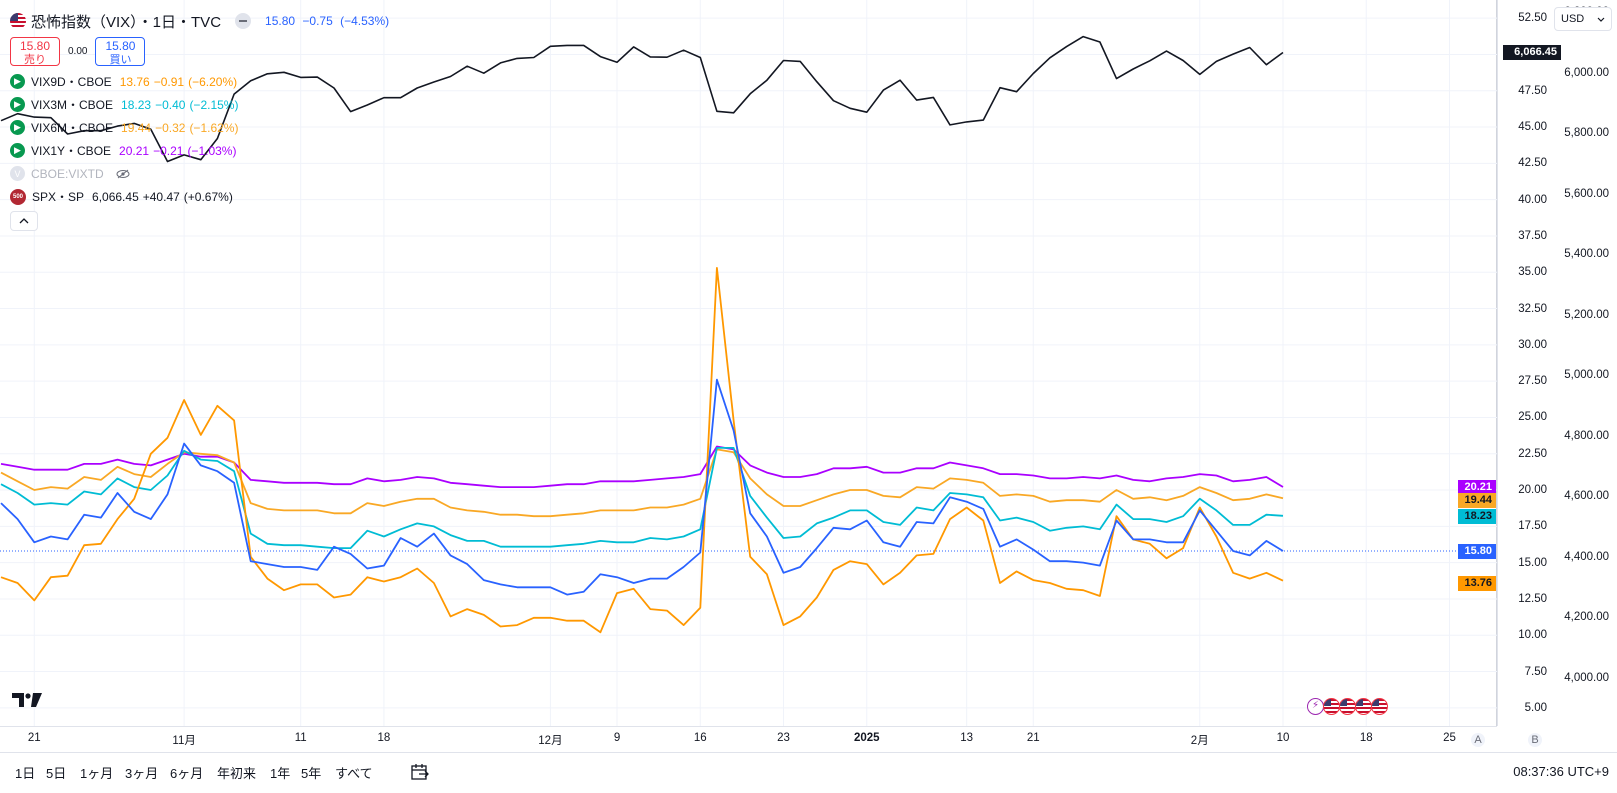  What do you see at coordinates (1532, 163) in the screenshot?
I see `left-axis-tick: 42.50` at bounding box center [1532, 163].